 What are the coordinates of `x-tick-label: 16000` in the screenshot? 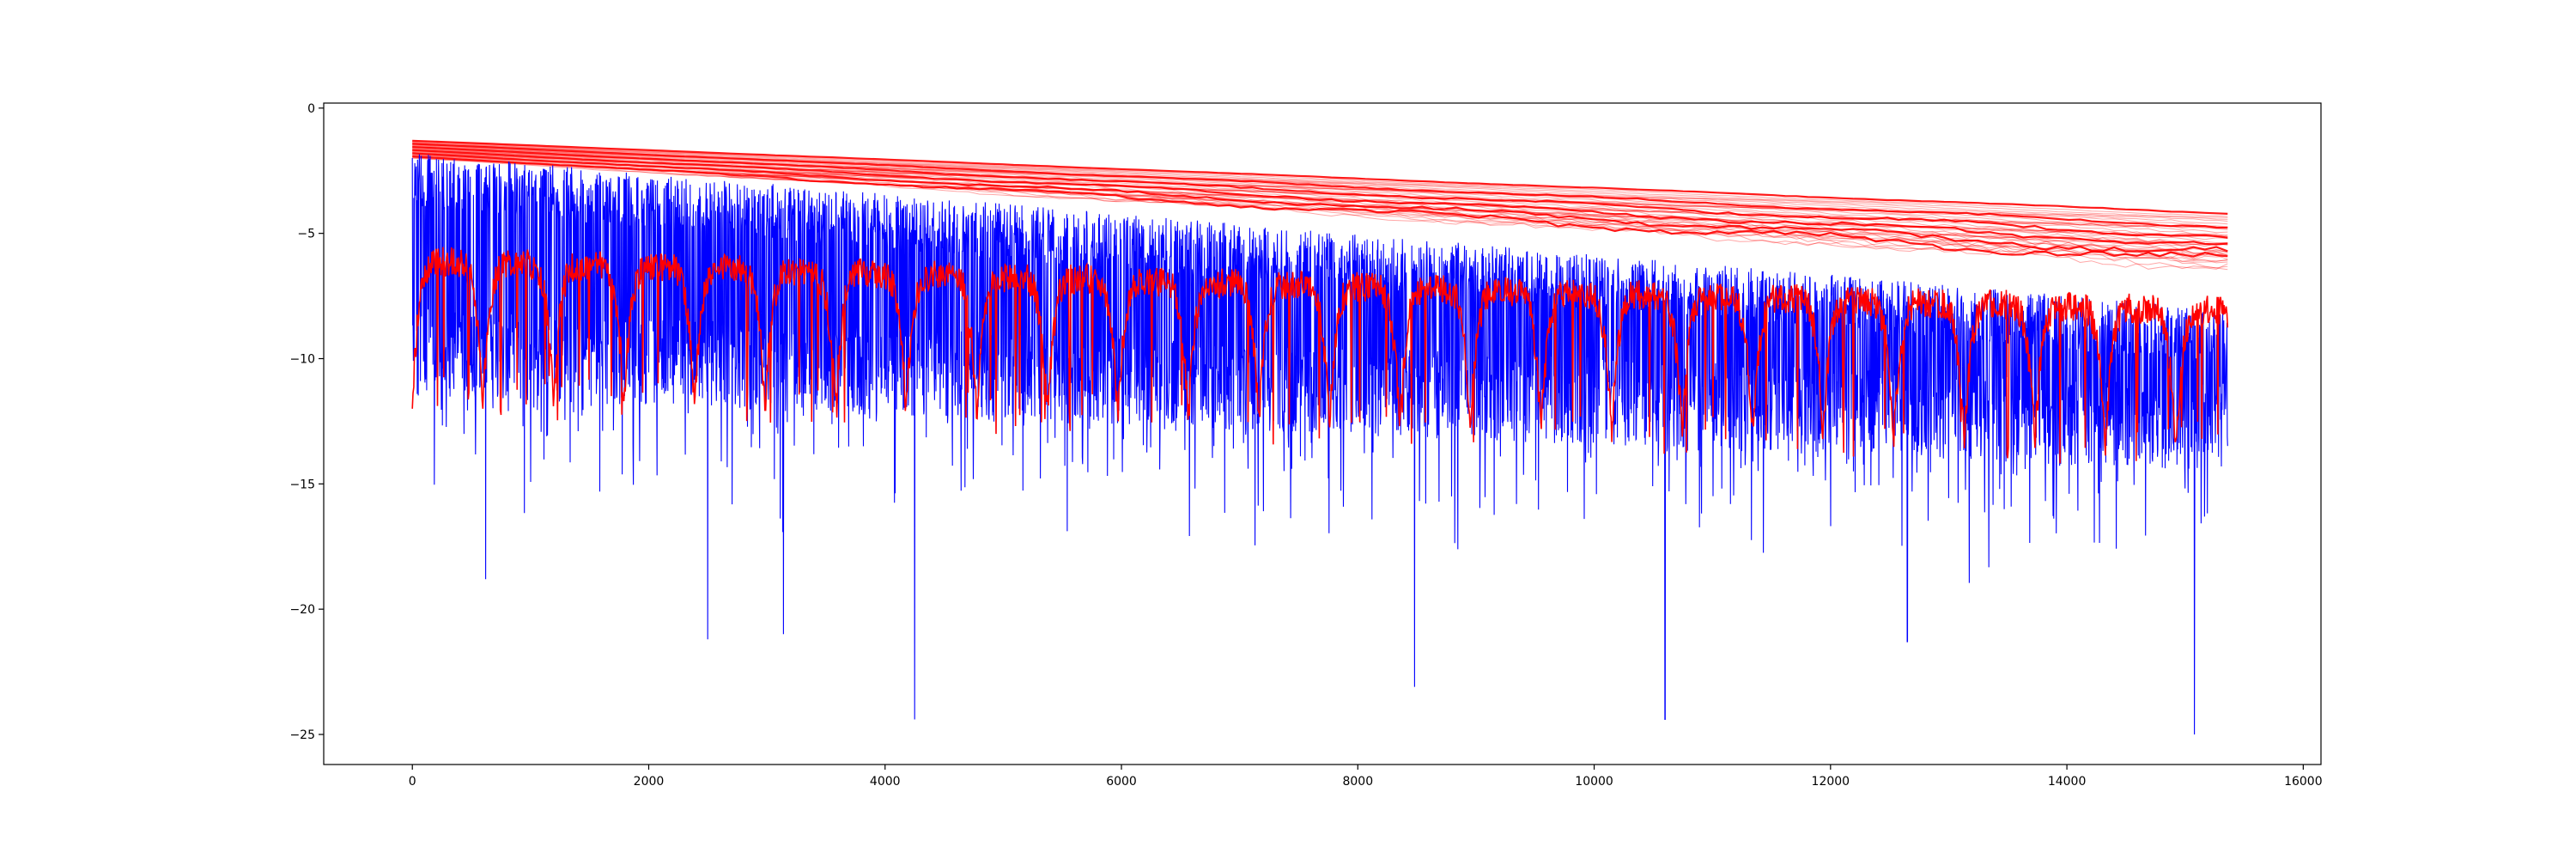 It's located at (2303, 782).